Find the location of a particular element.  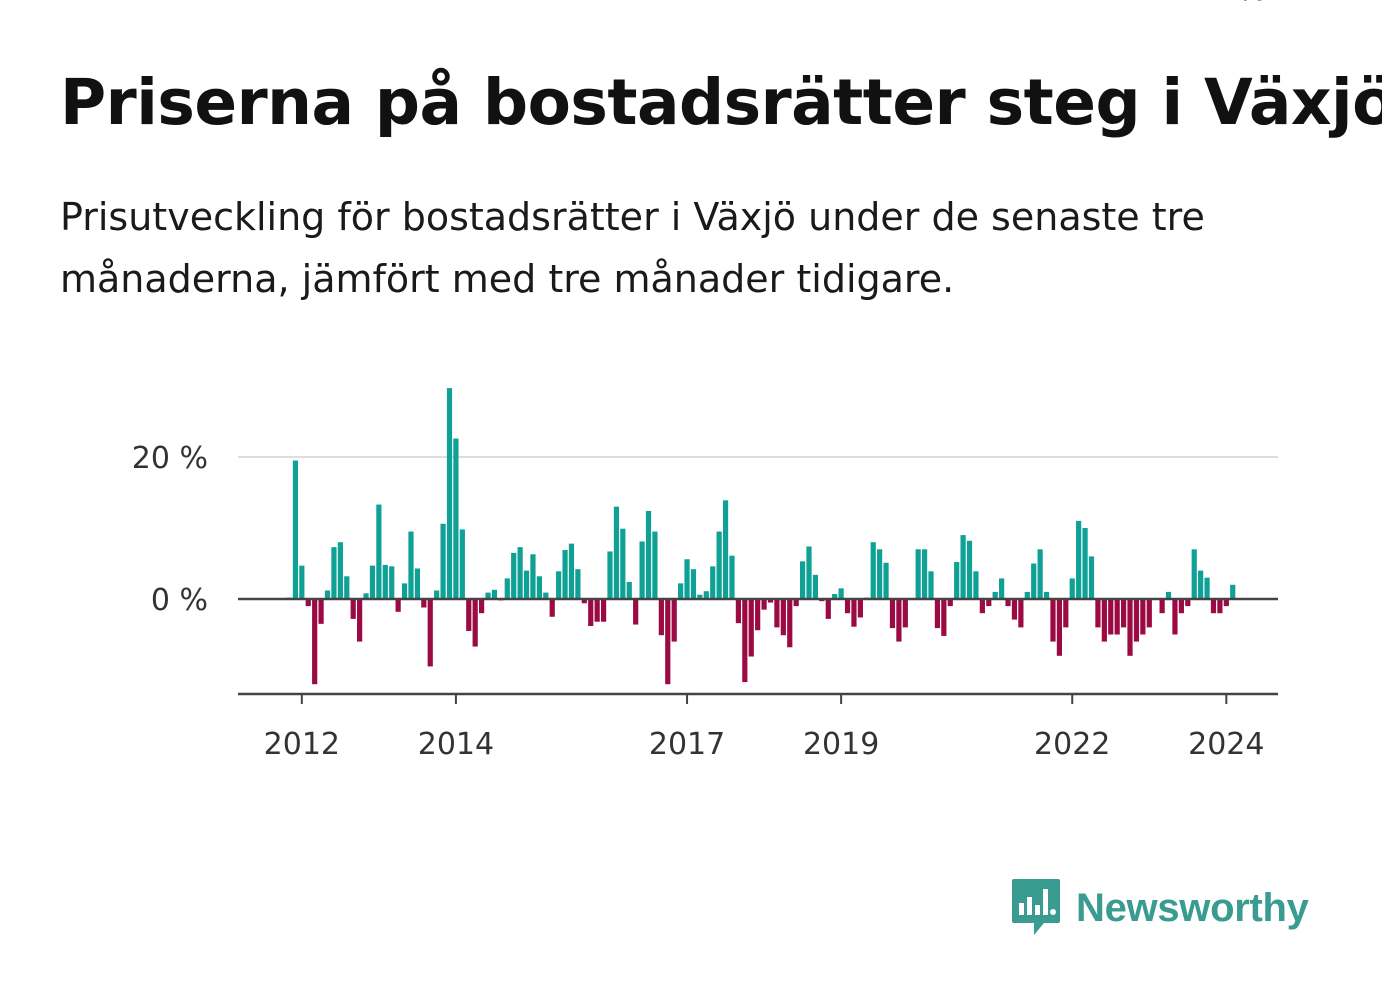

x-tick-label: 2024 is located at coordinates (1226, 744).